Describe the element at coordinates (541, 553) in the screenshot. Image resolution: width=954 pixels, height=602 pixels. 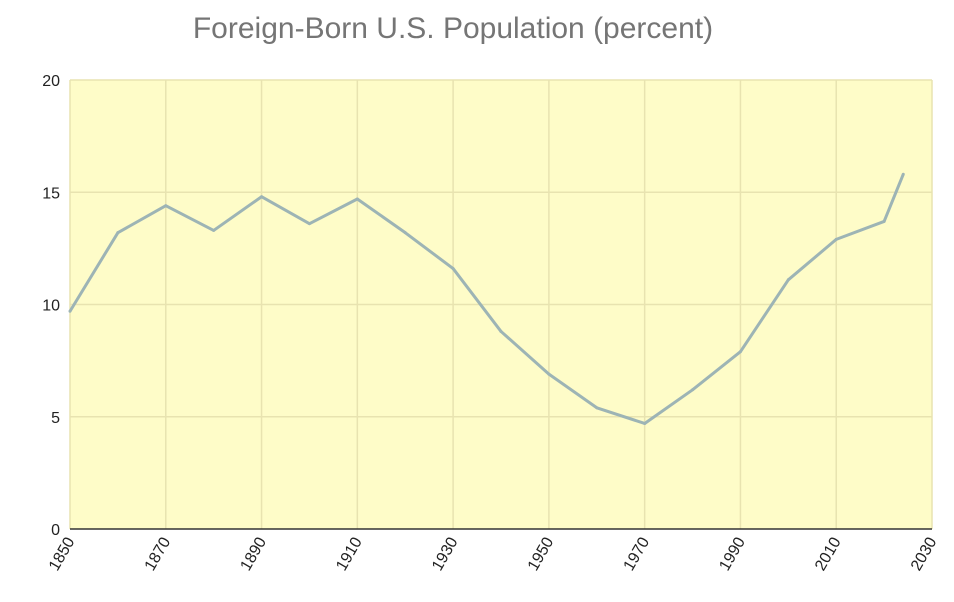
I see `x-tick-label: 1950` at that location.